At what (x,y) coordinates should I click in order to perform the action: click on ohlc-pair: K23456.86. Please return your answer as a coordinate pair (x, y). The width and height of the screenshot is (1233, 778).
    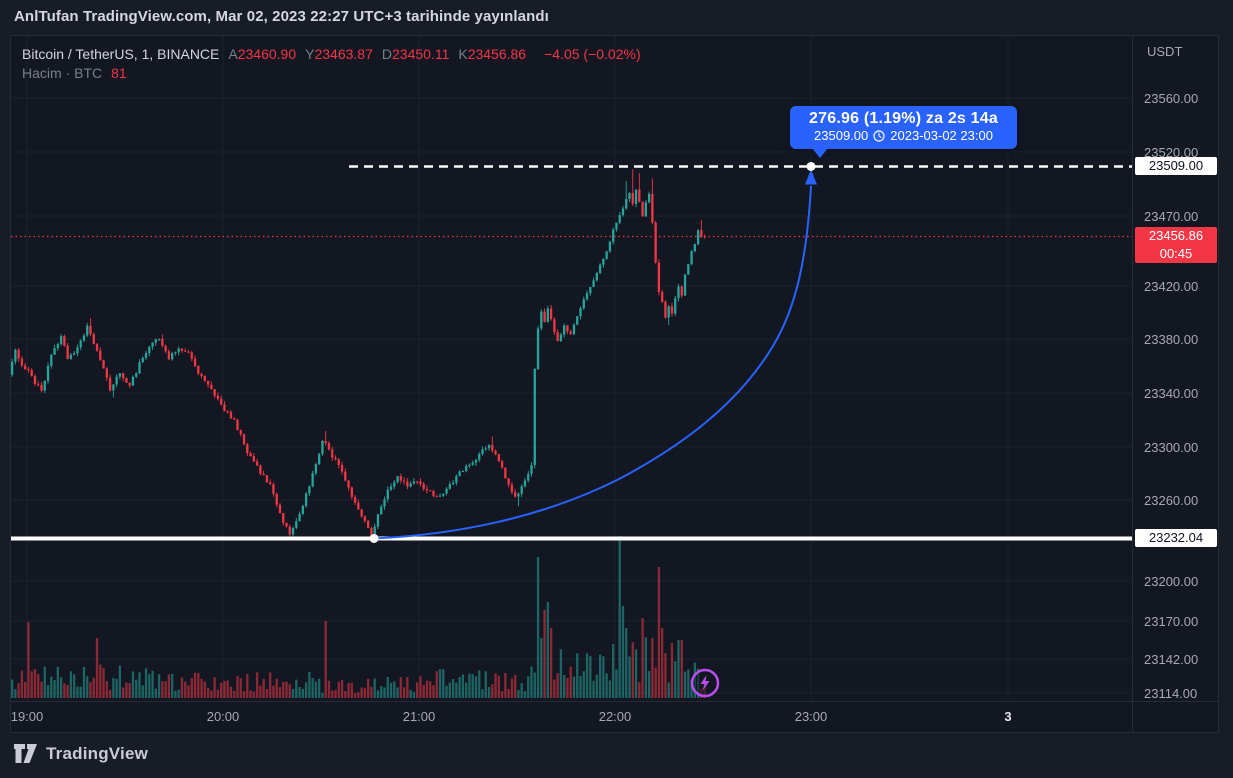
    Looking at the image, I should click on (492, 54).